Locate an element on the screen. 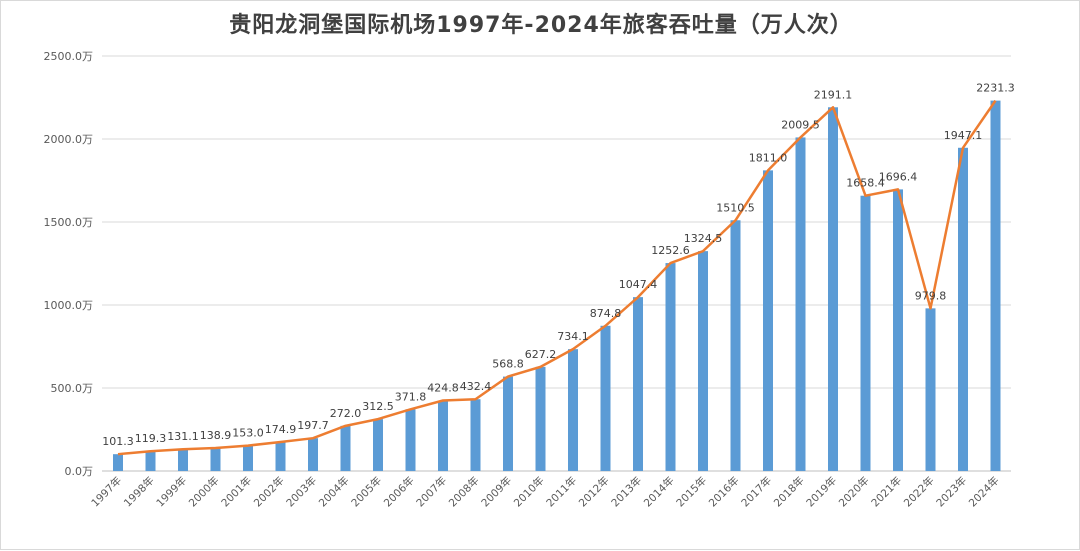  data-label: 153.0 is located at coordinates (248, 433).